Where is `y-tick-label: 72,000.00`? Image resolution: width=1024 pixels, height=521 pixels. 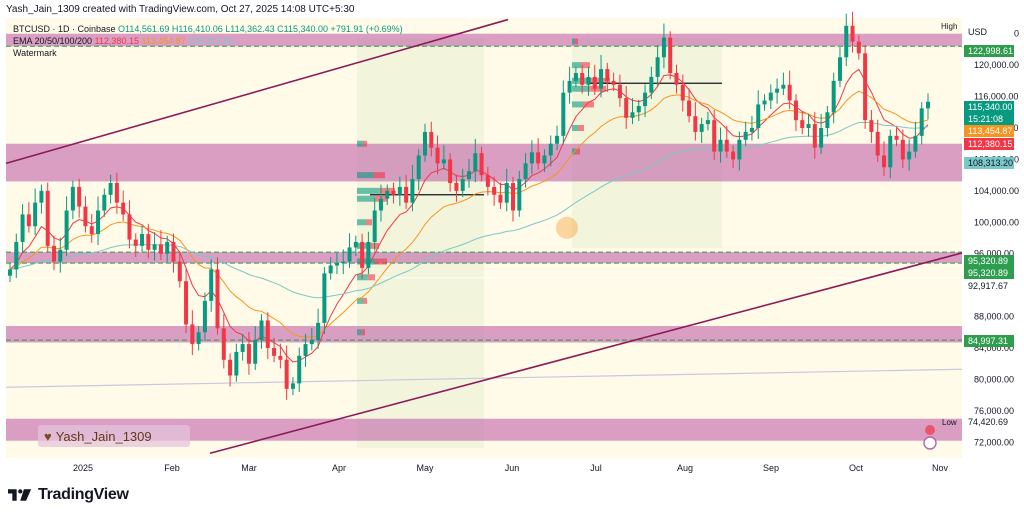 y-tick-label: 72,000.00 is located at coordinates (994, 442).